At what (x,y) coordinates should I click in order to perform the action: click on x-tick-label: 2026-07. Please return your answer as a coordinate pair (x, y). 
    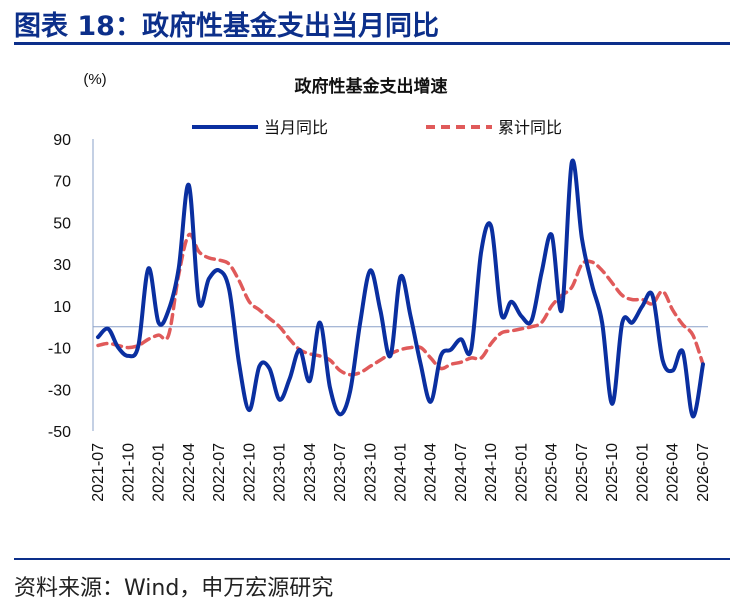
    Looking at the image, I should click on (703, 472).